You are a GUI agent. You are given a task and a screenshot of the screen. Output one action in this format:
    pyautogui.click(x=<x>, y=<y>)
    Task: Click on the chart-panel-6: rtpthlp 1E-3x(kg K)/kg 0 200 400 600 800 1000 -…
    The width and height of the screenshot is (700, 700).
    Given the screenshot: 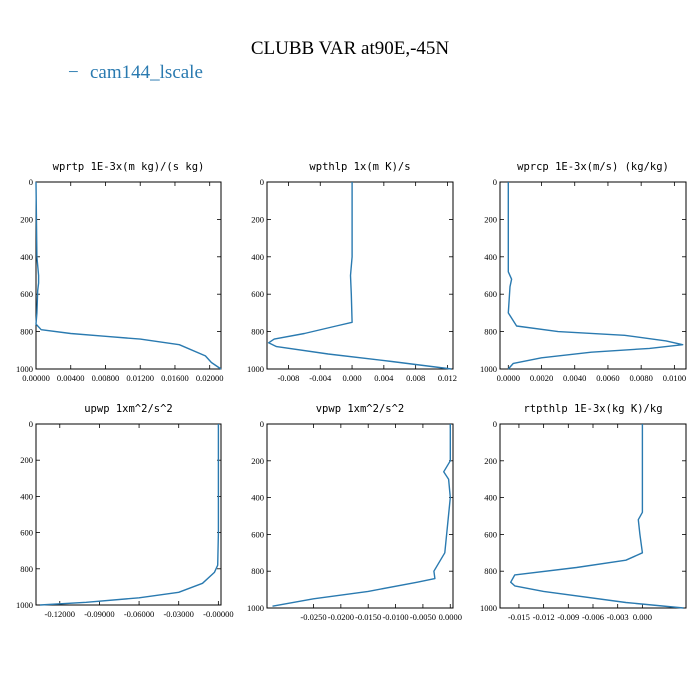 What is the action you would take?
    pyautogui.click(x=583, y=512)
    